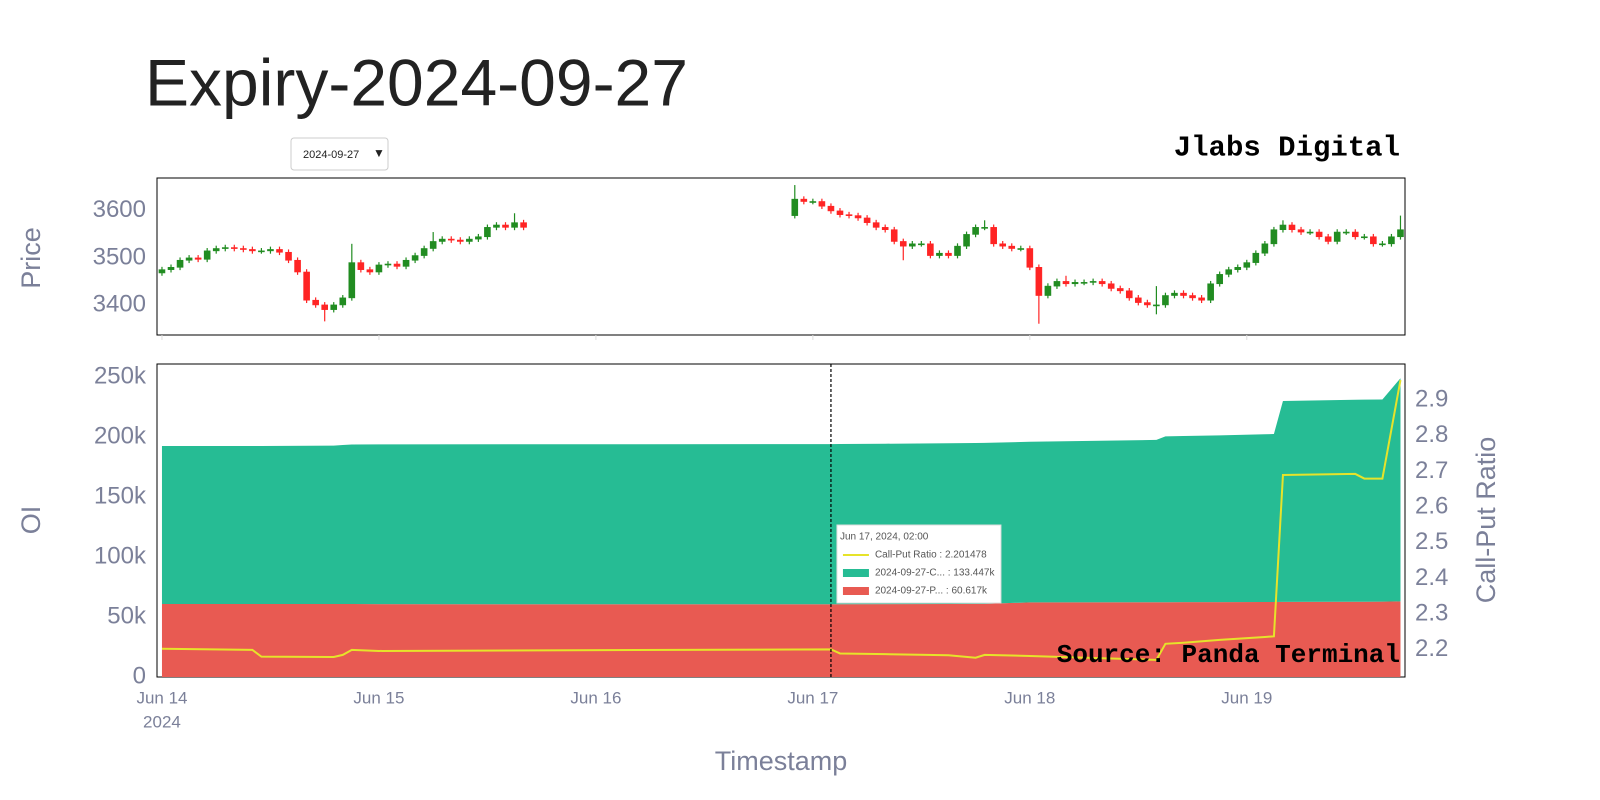 The image size is (1600, 800). What do you see at coordinates (416, 82) in the screenshot?
I see `page-title: Expiry-2024-09-27` at bounding box center [416, 82].